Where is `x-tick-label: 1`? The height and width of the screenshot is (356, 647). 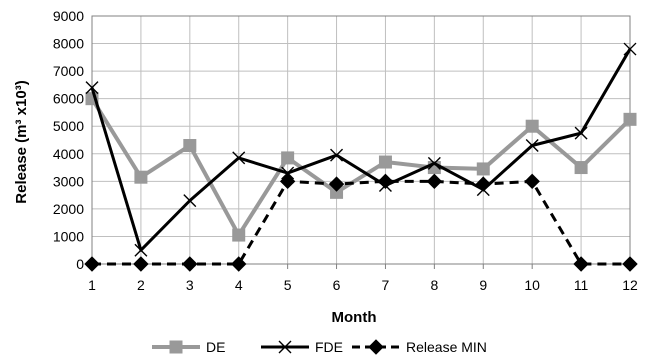 x-tick-label: 1 is located at coordinates (92, 285).